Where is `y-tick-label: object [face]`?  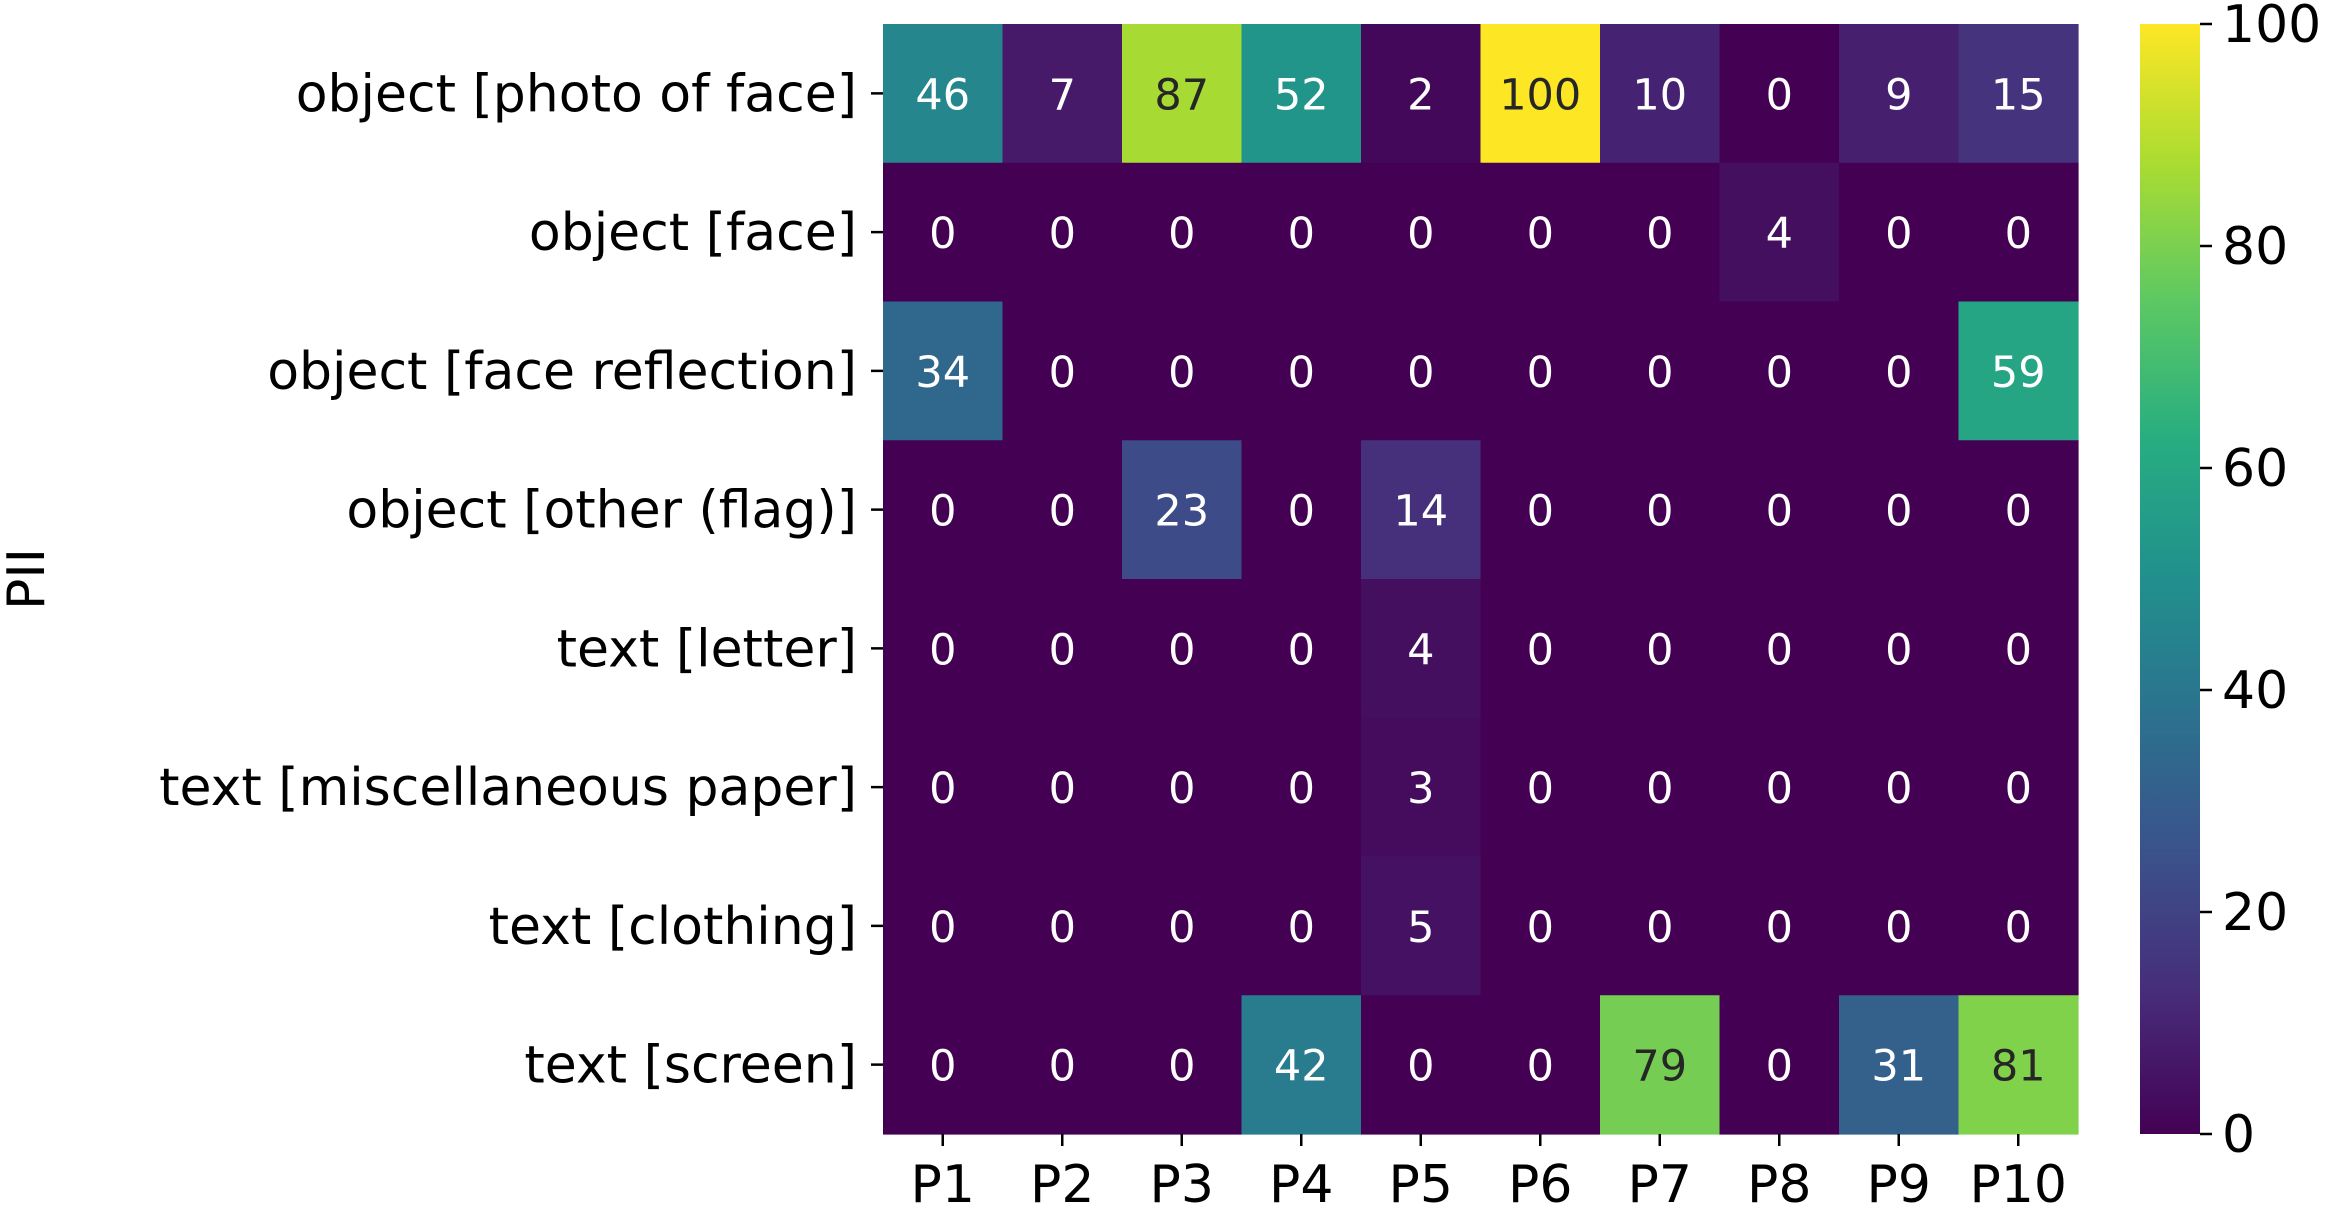
y-tick-label: object [face] is located at coordinates (693, 233).